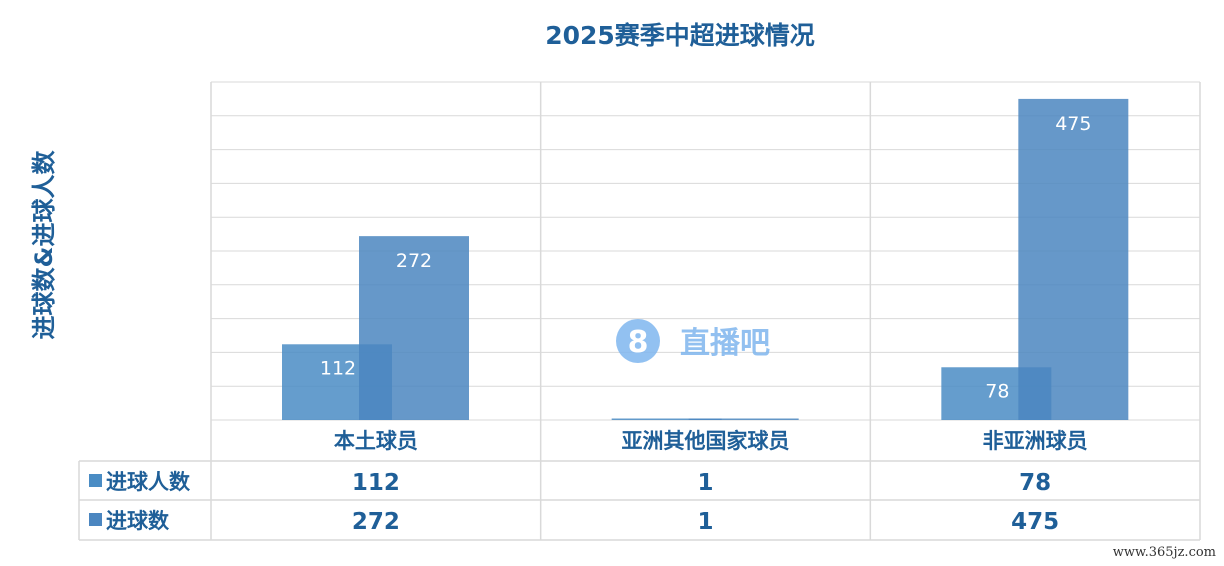 The width and height of the screenshot is (1224, 566). What do you see at coordinates (376, 483) in the screenshot?
I see `table-value: 112` at bounding box center [376, 483].